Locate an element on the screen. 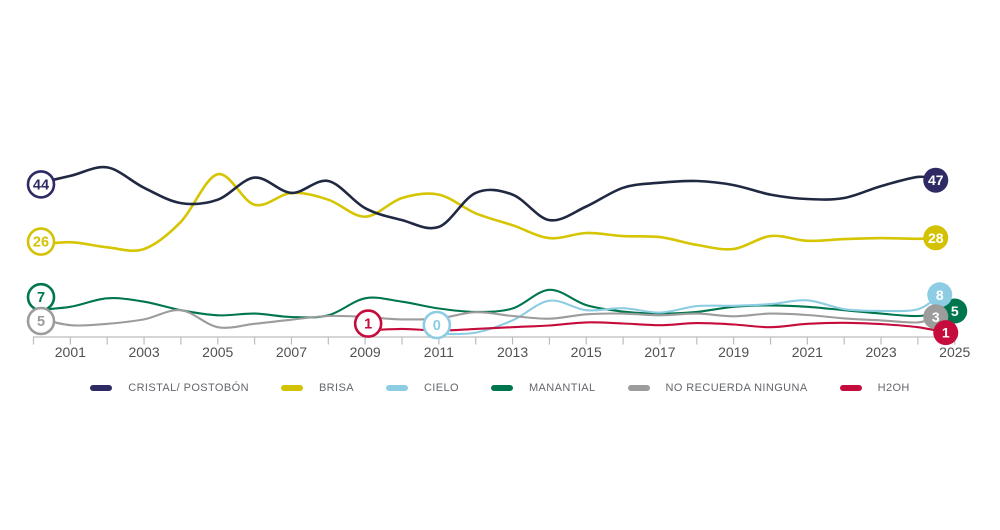 The image size is (1000, 530). no_recuerda-end-value: 3 is located at coordinates (936, 317).